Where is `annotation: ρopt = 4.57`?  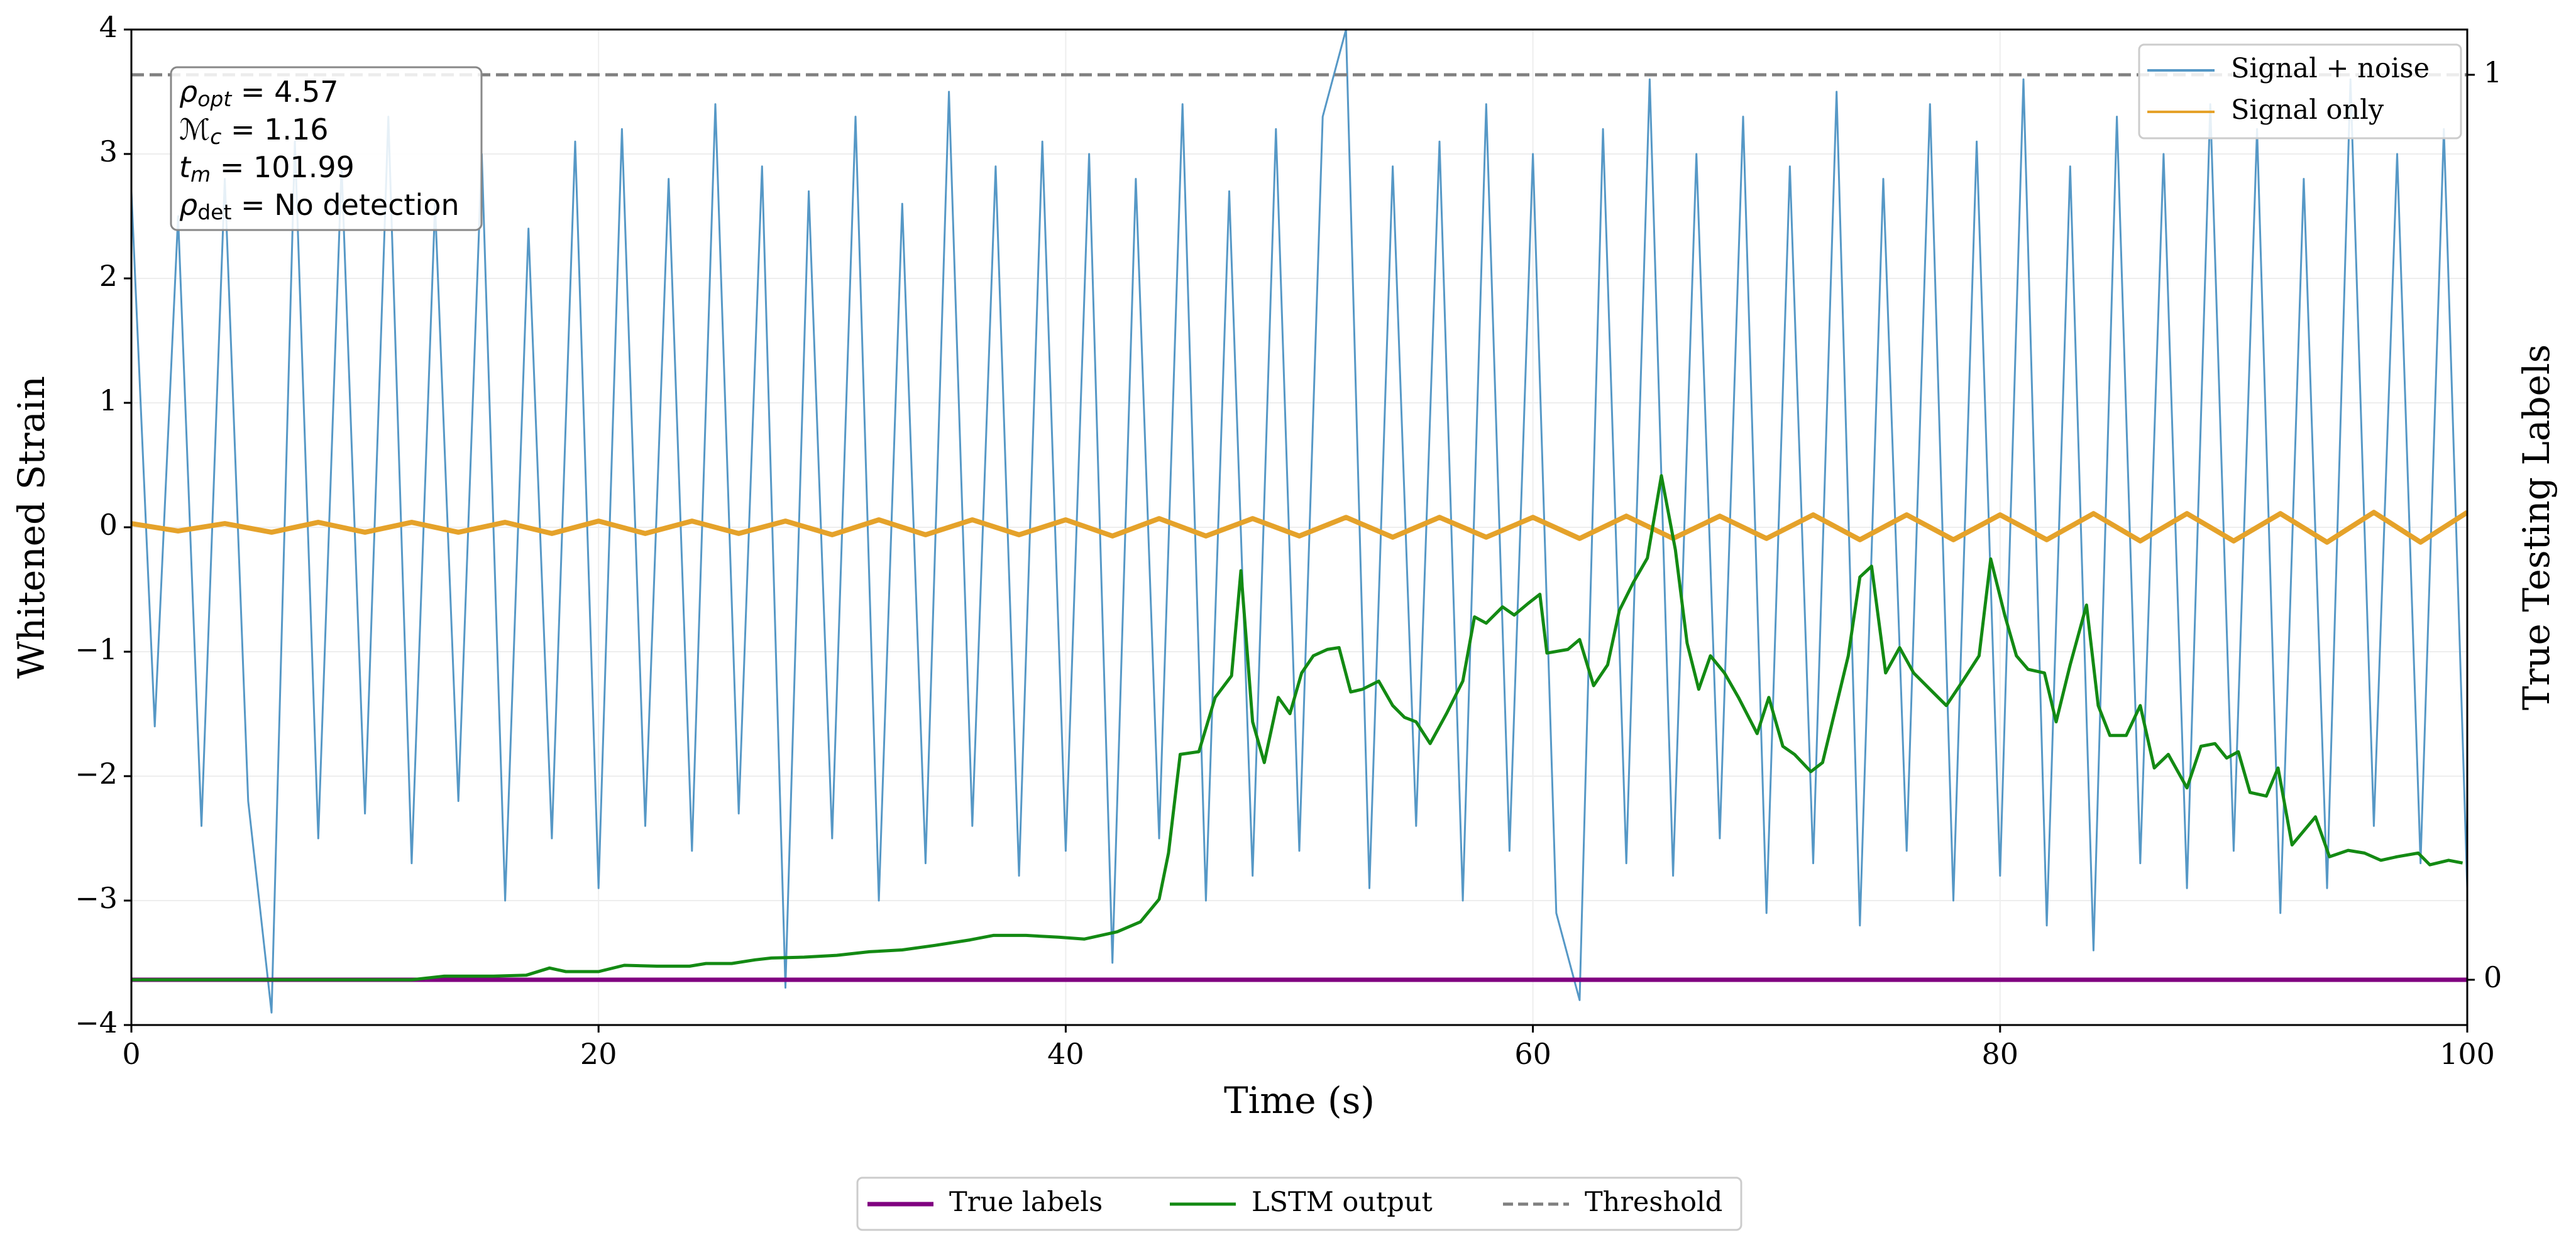 annotation: ρopt = 4.57 is located at coordinates (259, 93).